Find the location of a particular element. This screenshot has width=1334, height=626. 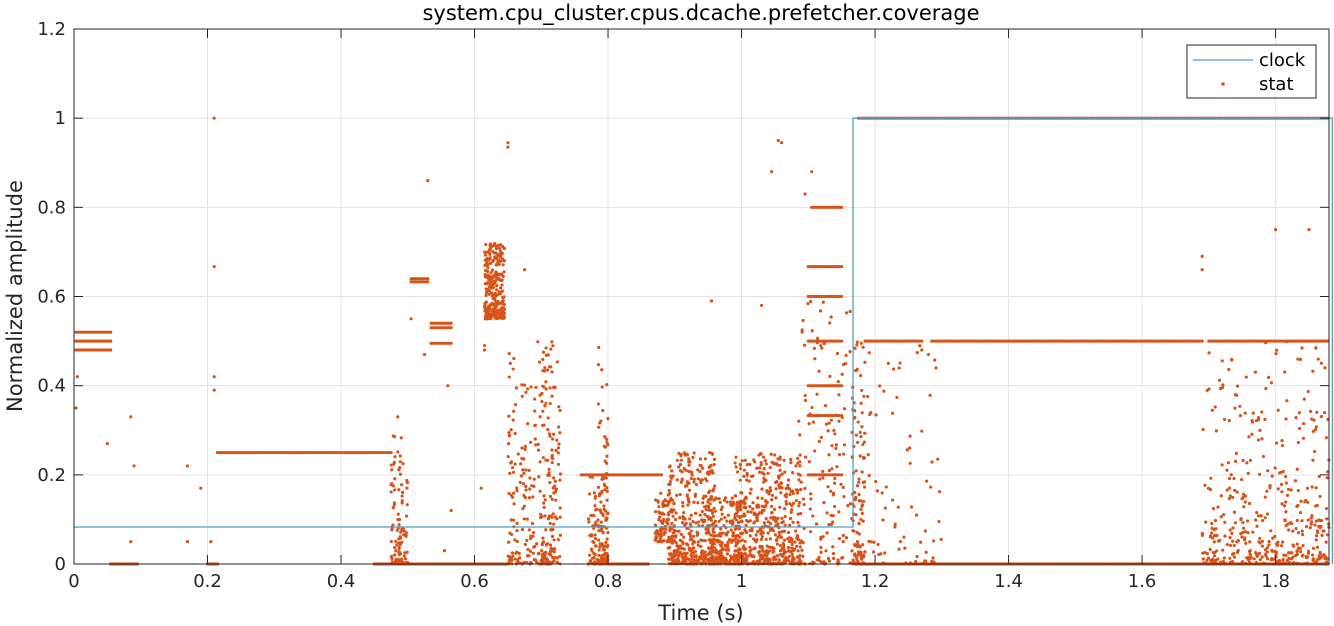

legend-box is located at coordinates (1251, 71).